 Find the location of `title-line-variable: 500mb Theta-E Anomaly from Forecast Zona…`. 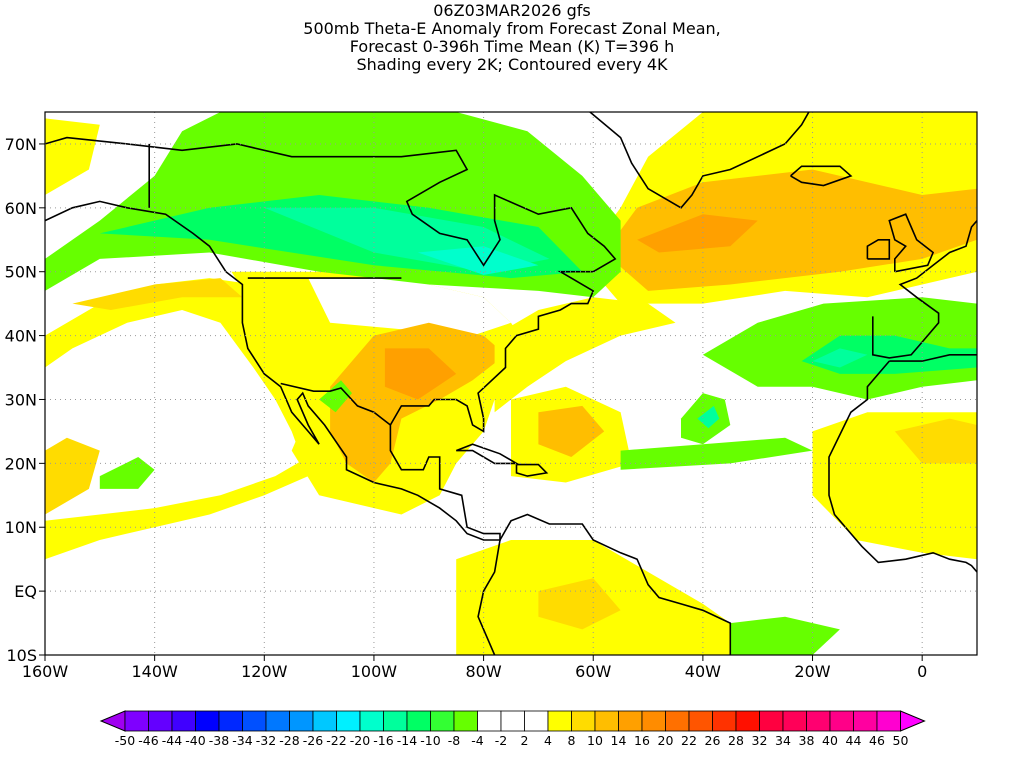

title-line-variable: 500mb Theta-E Anomaly from Forecast Zona… is located at coordinates (512, 28).